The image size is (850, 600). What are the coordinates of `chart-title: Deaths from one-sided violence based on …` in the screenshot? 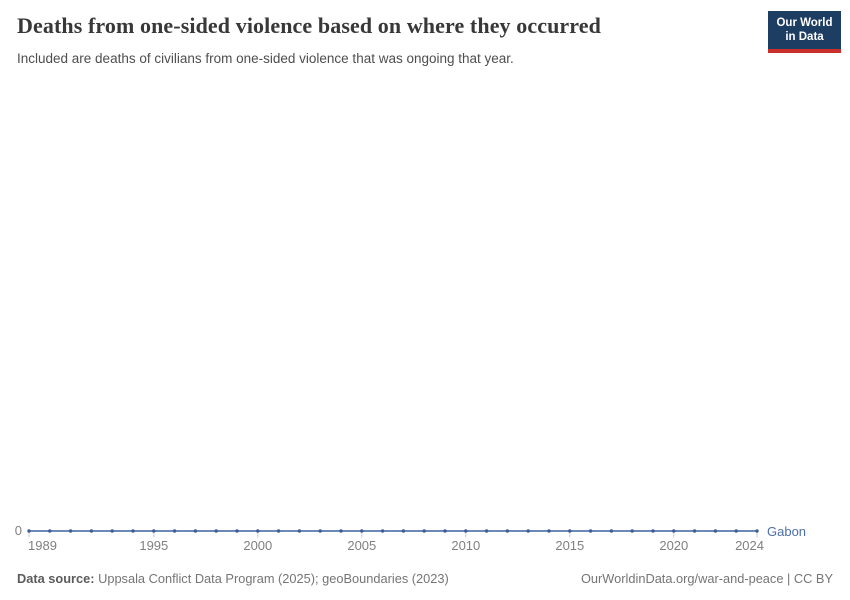 It's located at (309, 25).